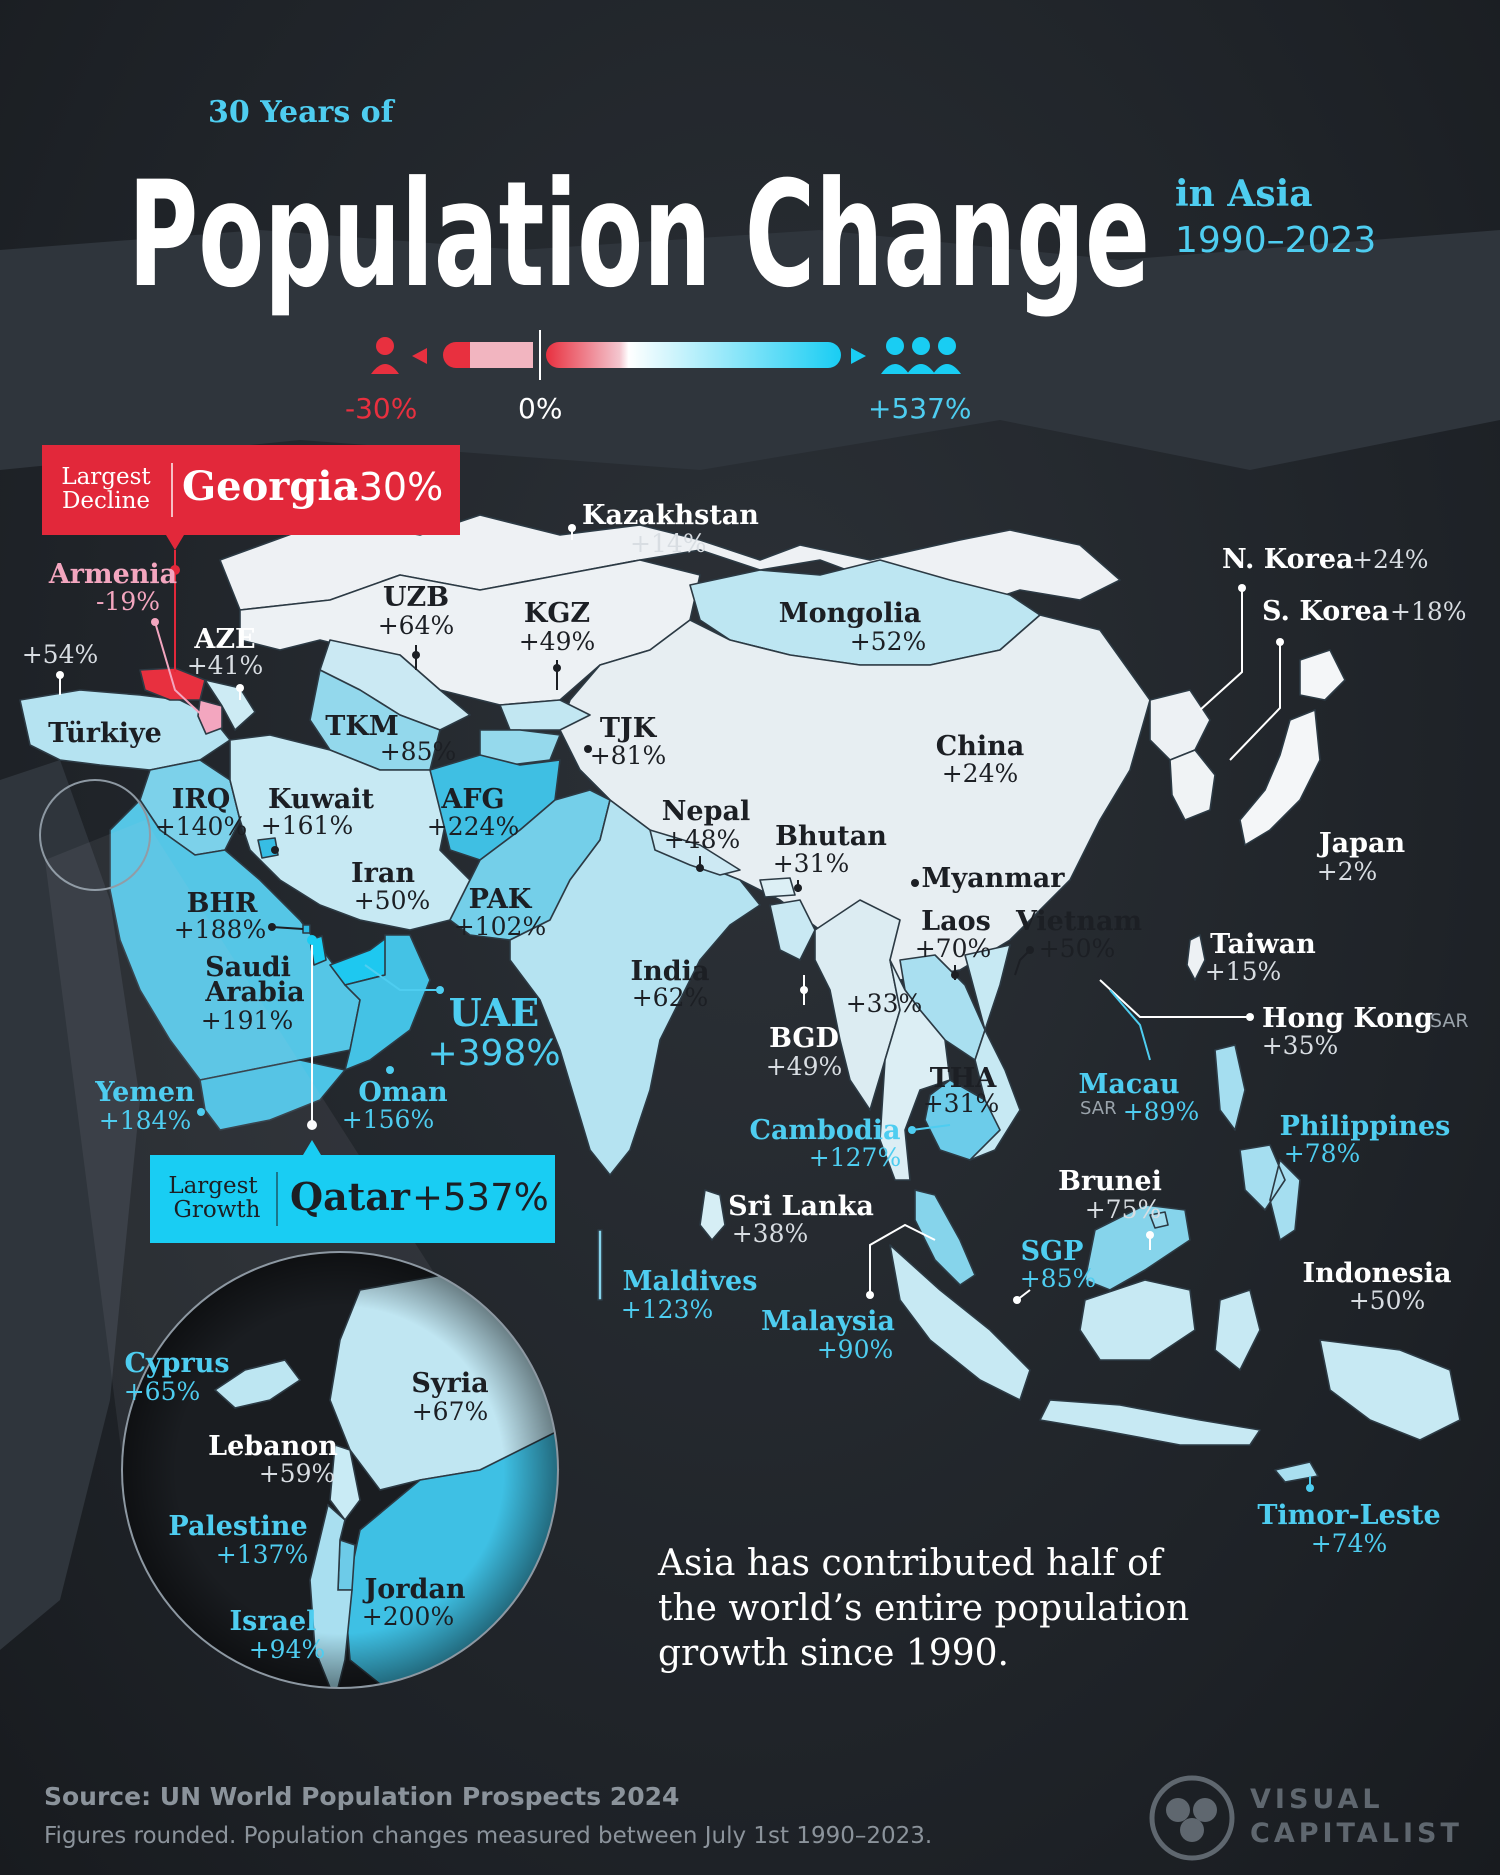 This screenshot has height=1875, width=1500. I want to click on person-icon-head, so click(385, 346).